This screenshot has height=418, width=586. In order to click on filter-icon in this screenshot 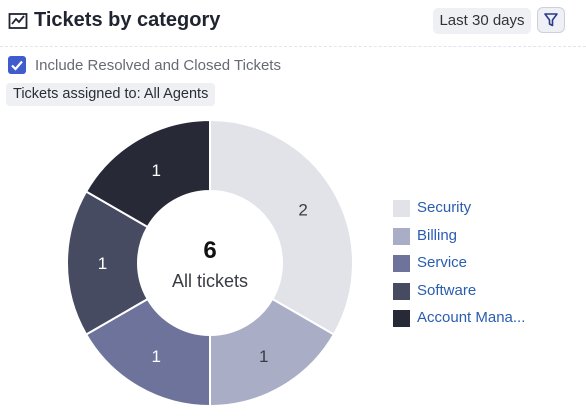, I will do `click(551, 20)`.